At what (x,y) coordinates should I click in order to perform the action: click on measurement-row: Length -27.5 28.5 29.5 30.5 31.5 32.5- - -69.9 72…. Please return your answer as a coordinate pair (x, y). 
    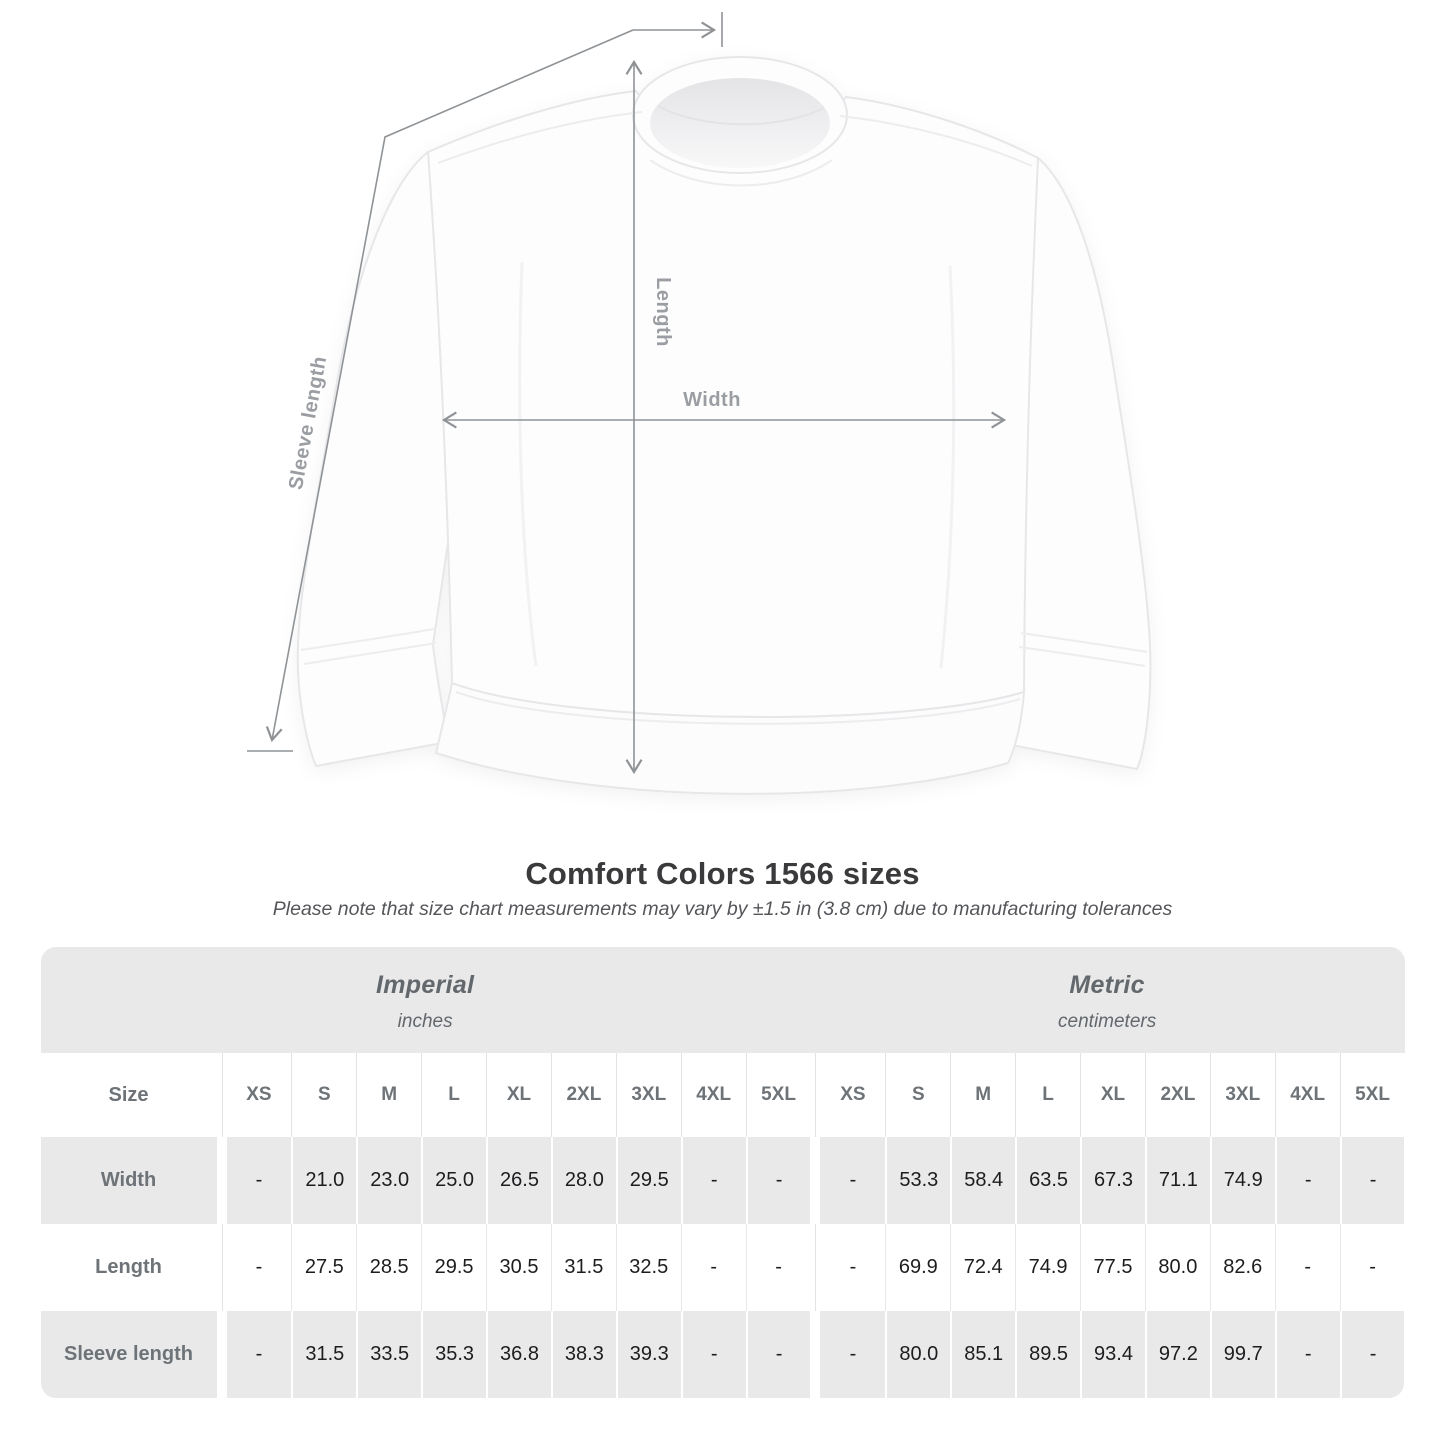
    Looking at the image, I should click on (723, 1267).